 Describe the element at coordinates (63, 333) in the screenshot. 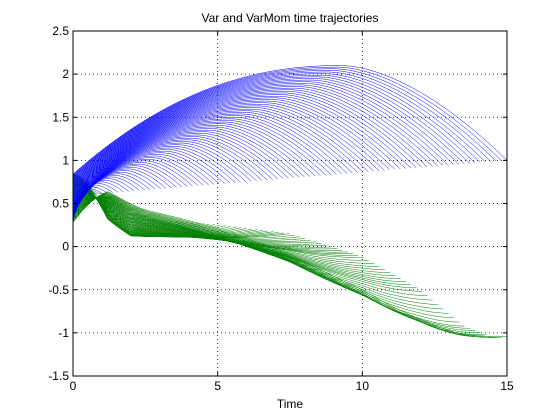

I see `y-tick-label: -1` at that location.